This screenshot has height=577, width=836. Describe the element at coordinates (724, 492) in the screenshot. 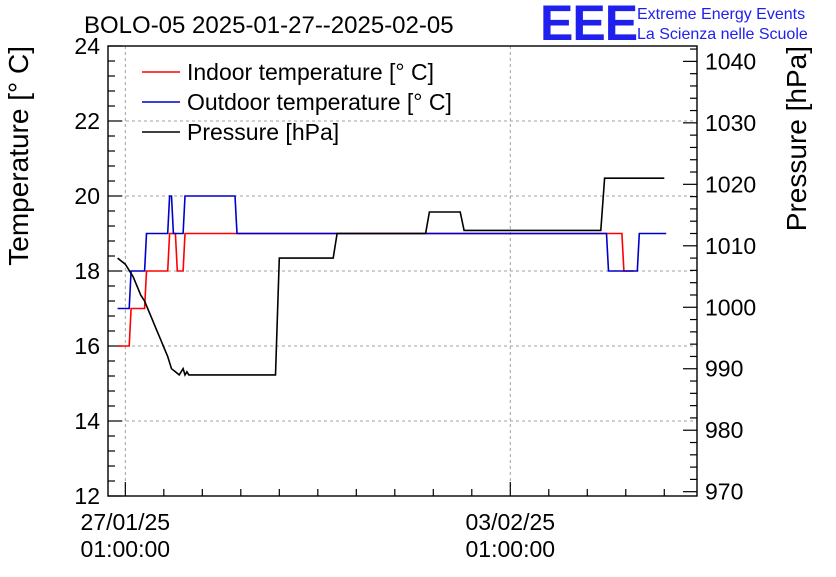

I see `y2-tick-label: 970` at that location.